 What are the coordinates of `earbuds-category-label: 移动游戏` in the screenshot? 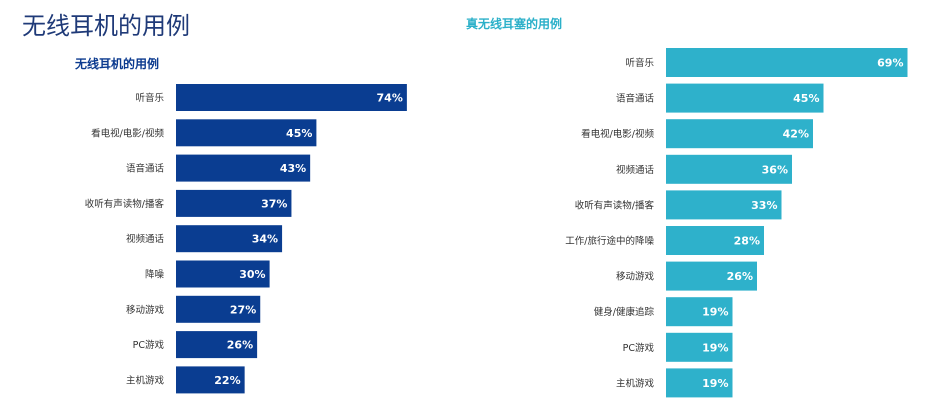 It's located at (635, 277).